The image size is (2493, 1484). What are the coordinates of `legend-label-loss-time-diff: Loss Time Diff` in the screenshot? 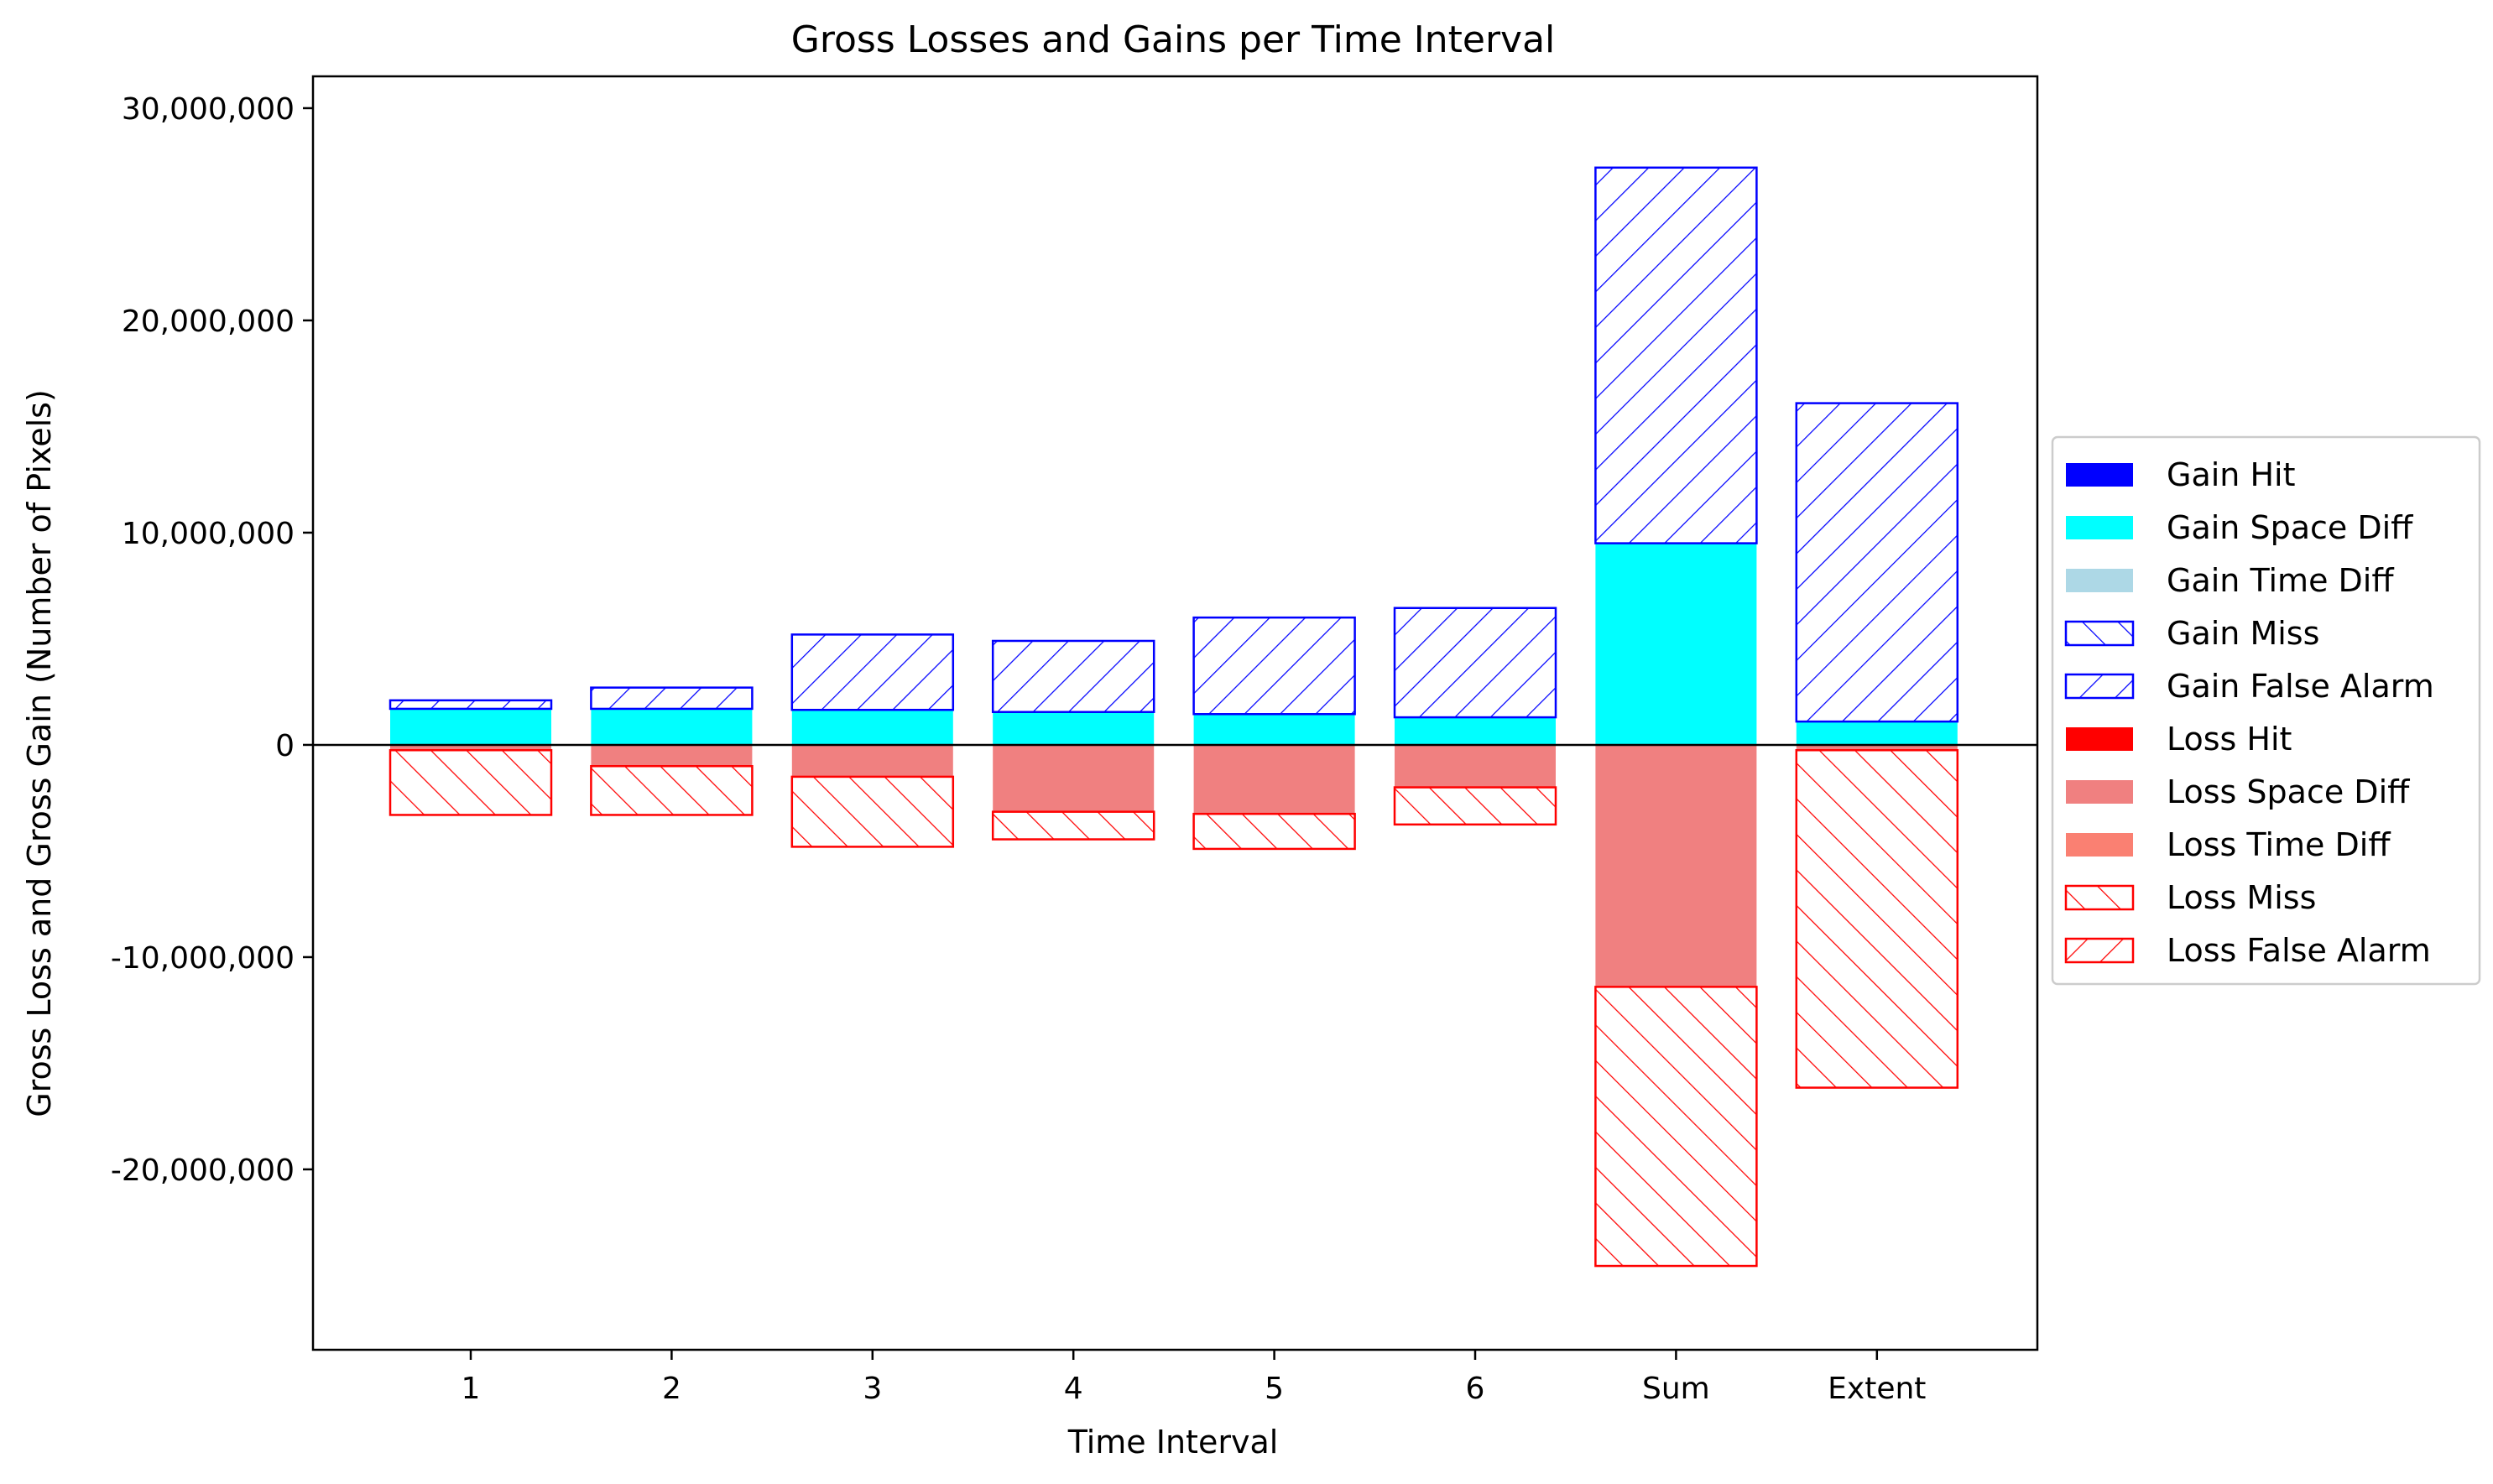 It's located at (2279, 844).